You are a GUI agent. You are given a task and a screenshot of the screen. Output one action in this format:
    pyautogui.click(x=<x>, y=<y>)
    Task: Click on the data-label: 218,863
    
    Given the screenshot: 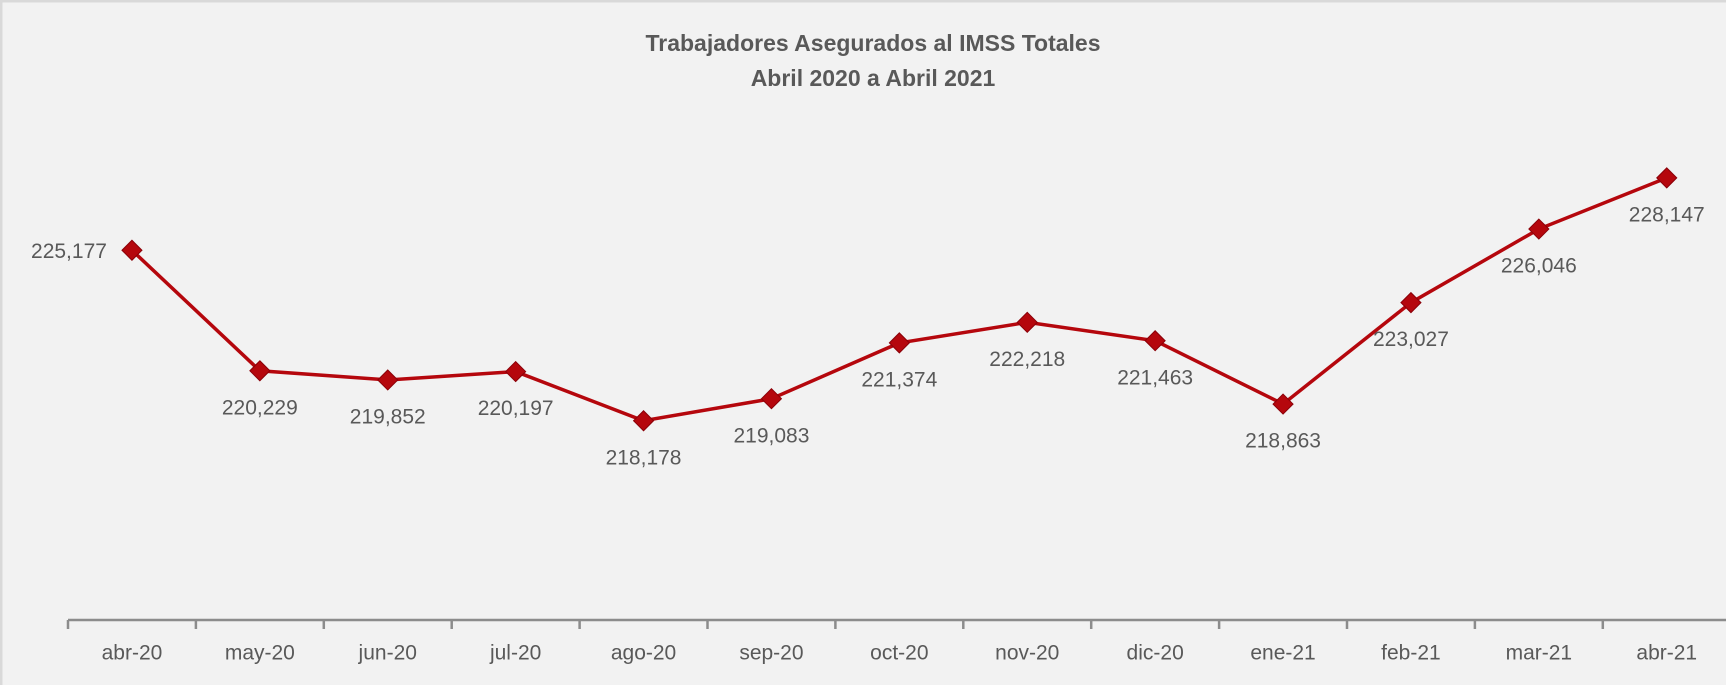 What is the action you would take?
    pyautogui.click(x=1283, y=441)
    